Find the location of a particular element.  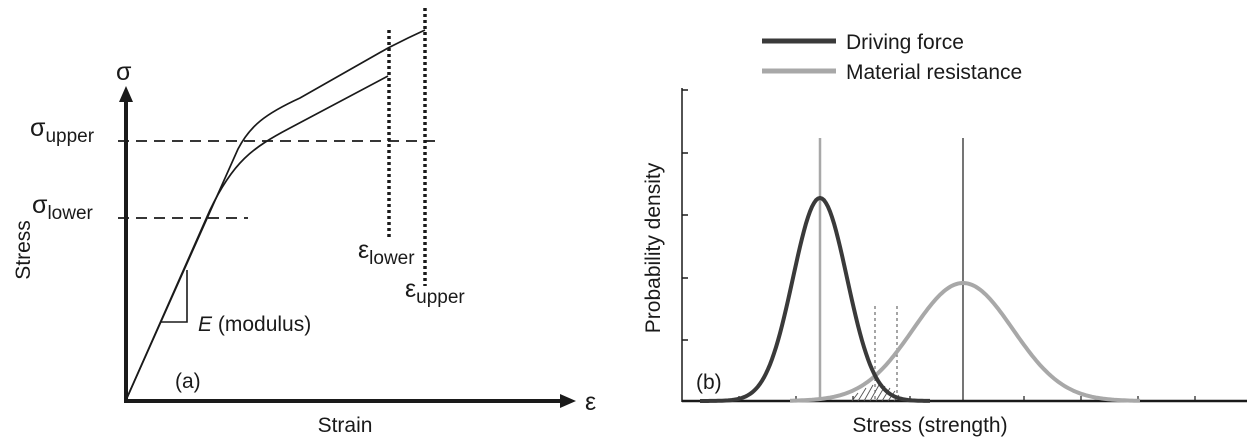

legend-label-driving-force: Driving force is located at coordinates (905, 42).